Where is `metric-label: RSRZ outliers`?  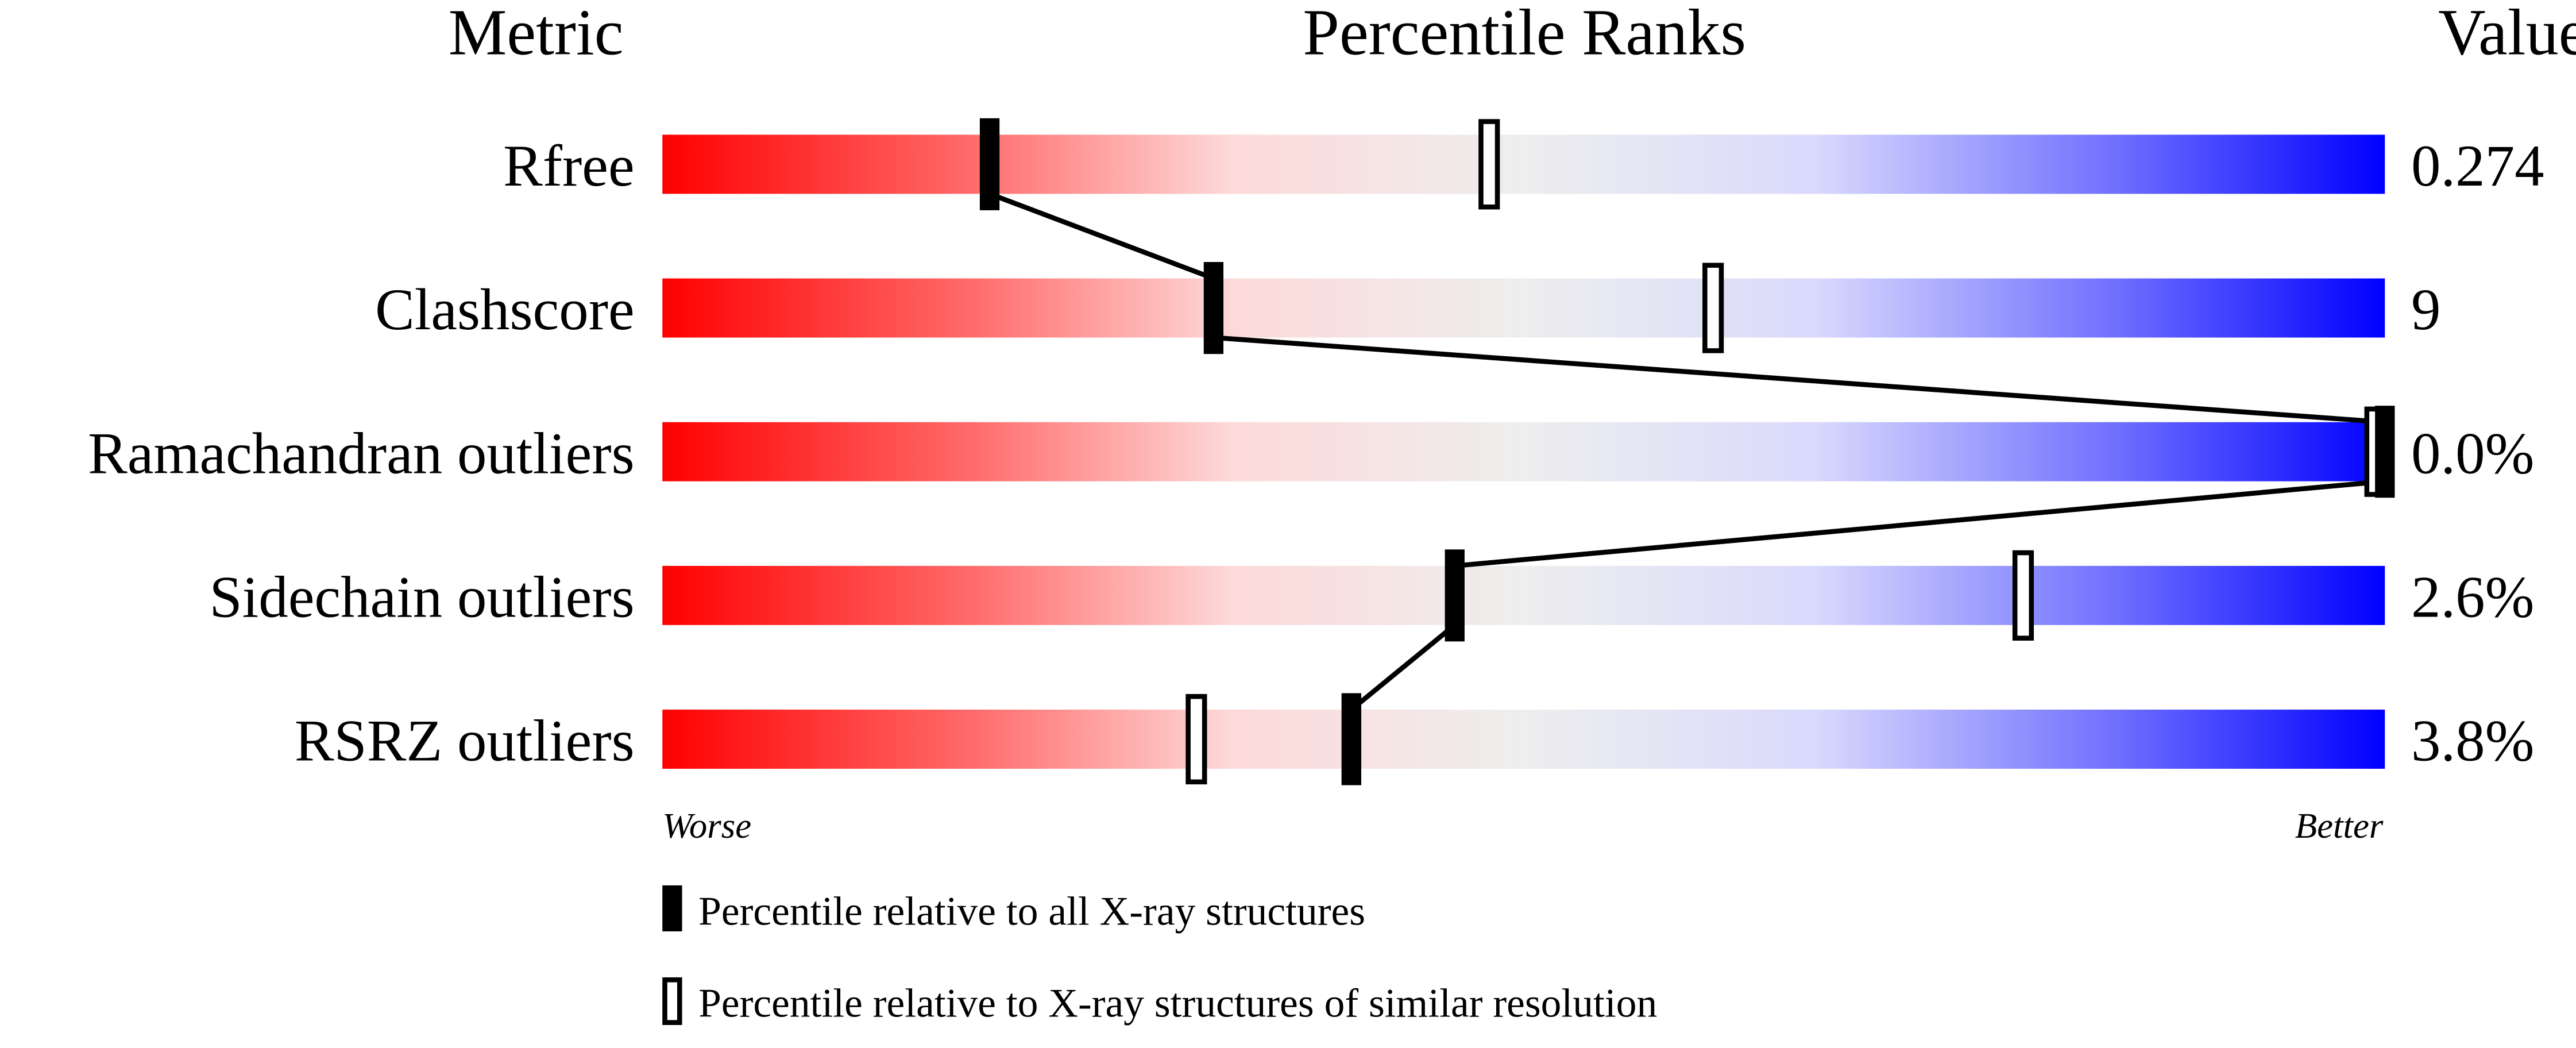
metric-label: RSRZ outliers is located at coordinates (465, 741).